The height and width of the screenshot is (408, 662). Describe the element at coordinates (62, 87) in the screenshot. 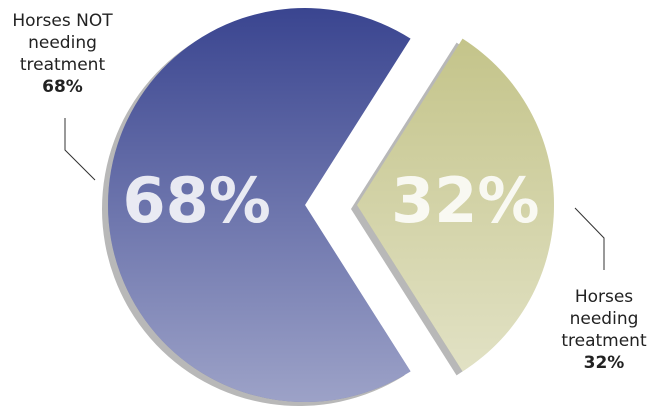

I see `value-label: 68%` at that location.